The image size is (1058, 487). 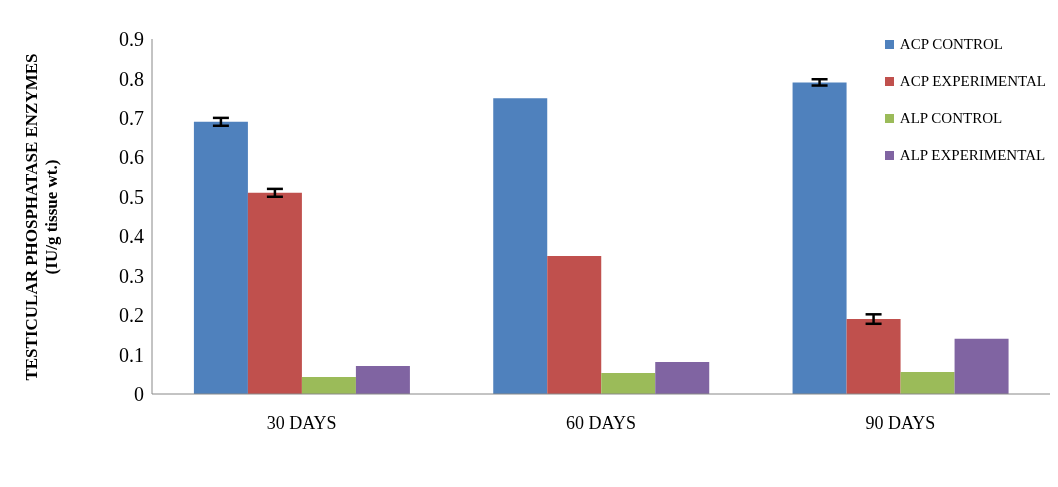 I want to click on x-tick-label: 60 DAYS, so click(x=601, y=422).